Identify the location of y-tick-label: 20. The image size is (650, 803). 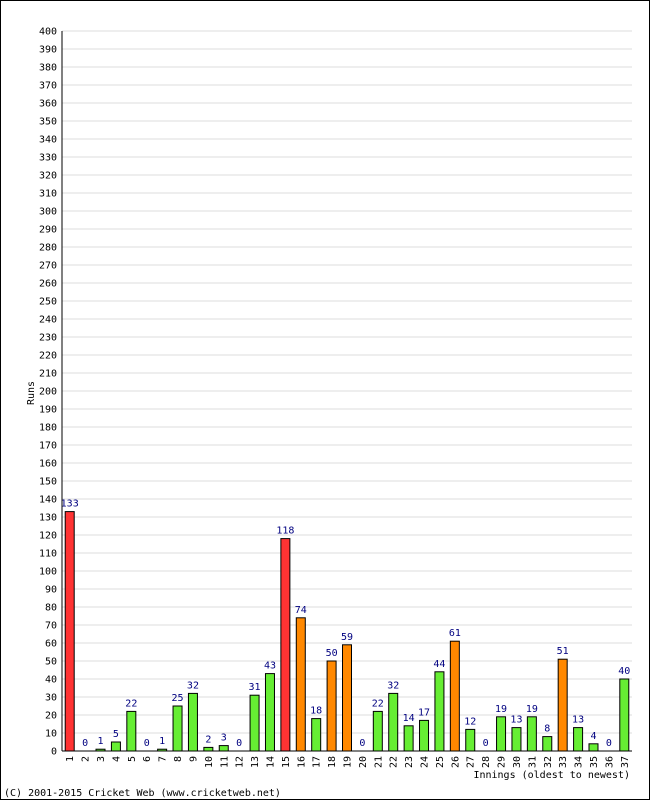
(51, 716).